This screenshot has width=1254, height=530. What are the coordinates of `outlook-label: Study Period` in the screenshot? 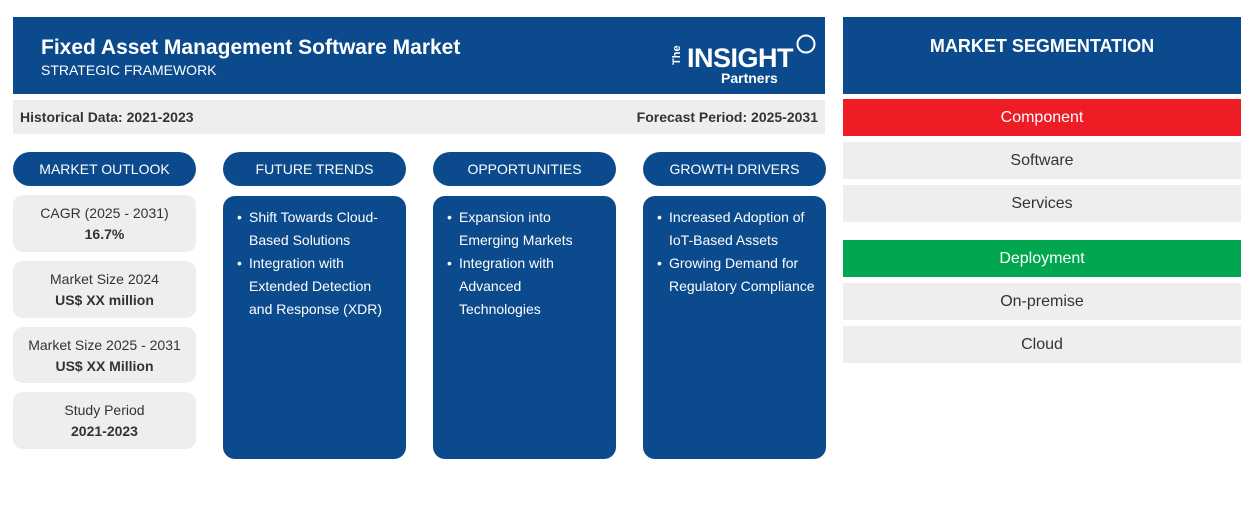 It's located at (104, 410).